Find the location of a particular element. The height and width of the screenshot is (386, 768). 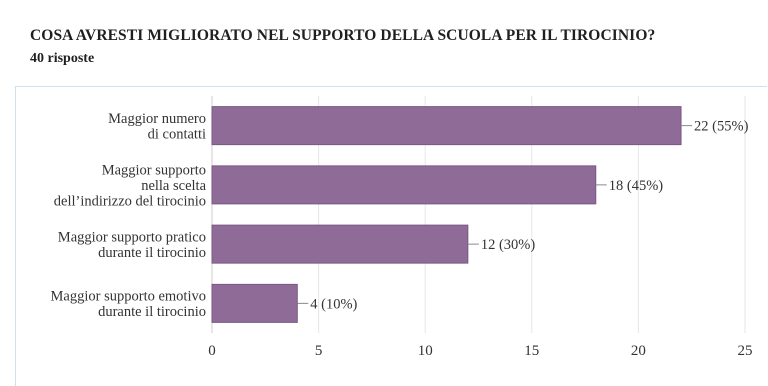

x-tick-label-1: 5 is located at coordinates (319, 351).